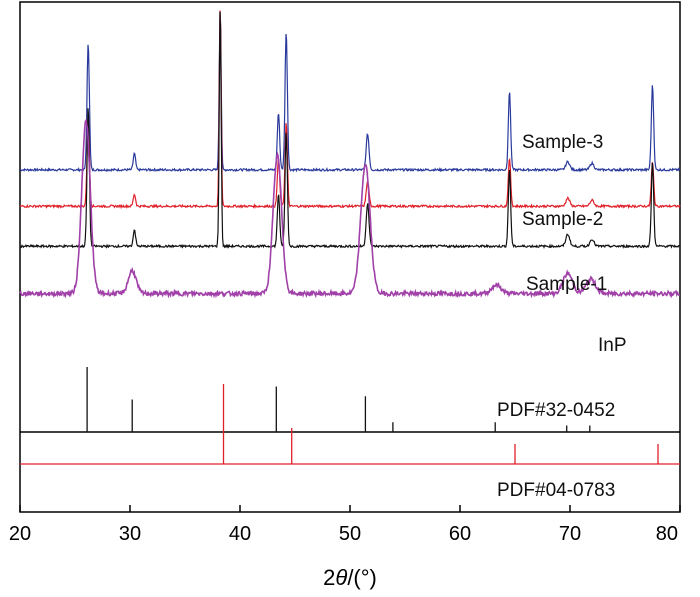 The height and width of the screenshot is (597, 700). Describe the element at coordinates (667, 534) in the screenshot. I see `x-tick-label-80: 80` at that location.